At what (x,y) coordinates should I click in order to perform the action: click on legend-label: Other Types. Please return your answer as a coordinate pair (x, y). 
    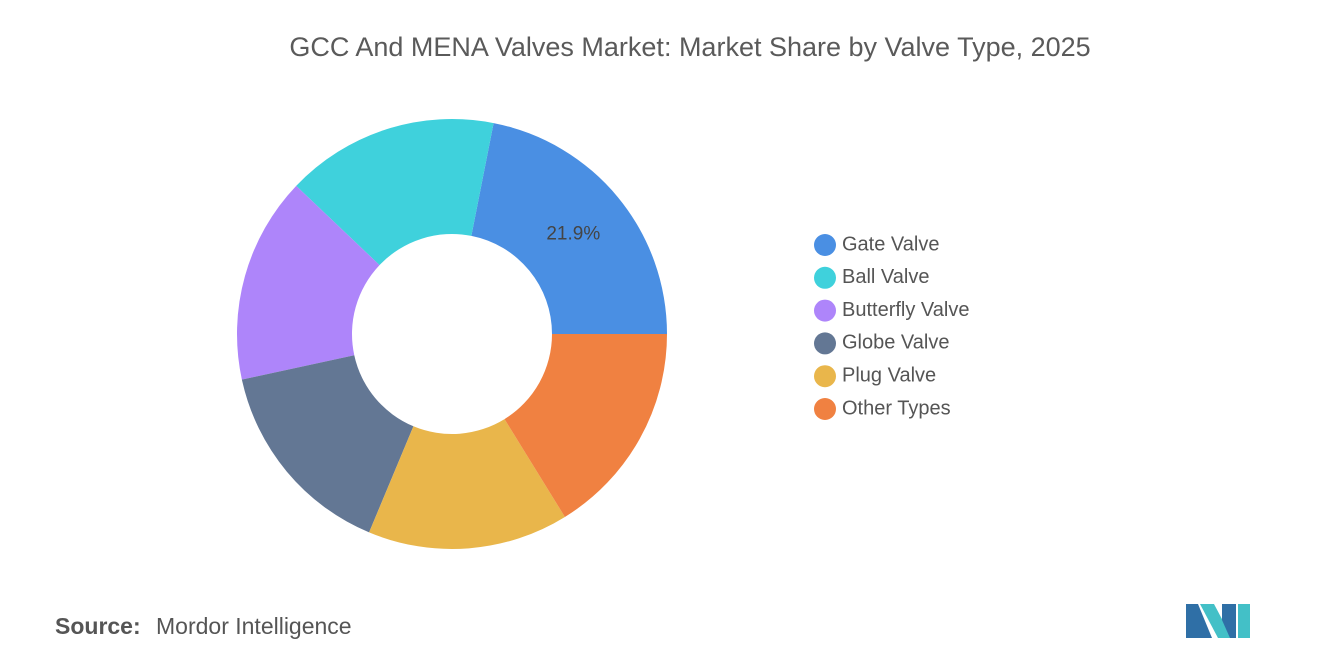
    Looking at the image, I should click on (896, 408).